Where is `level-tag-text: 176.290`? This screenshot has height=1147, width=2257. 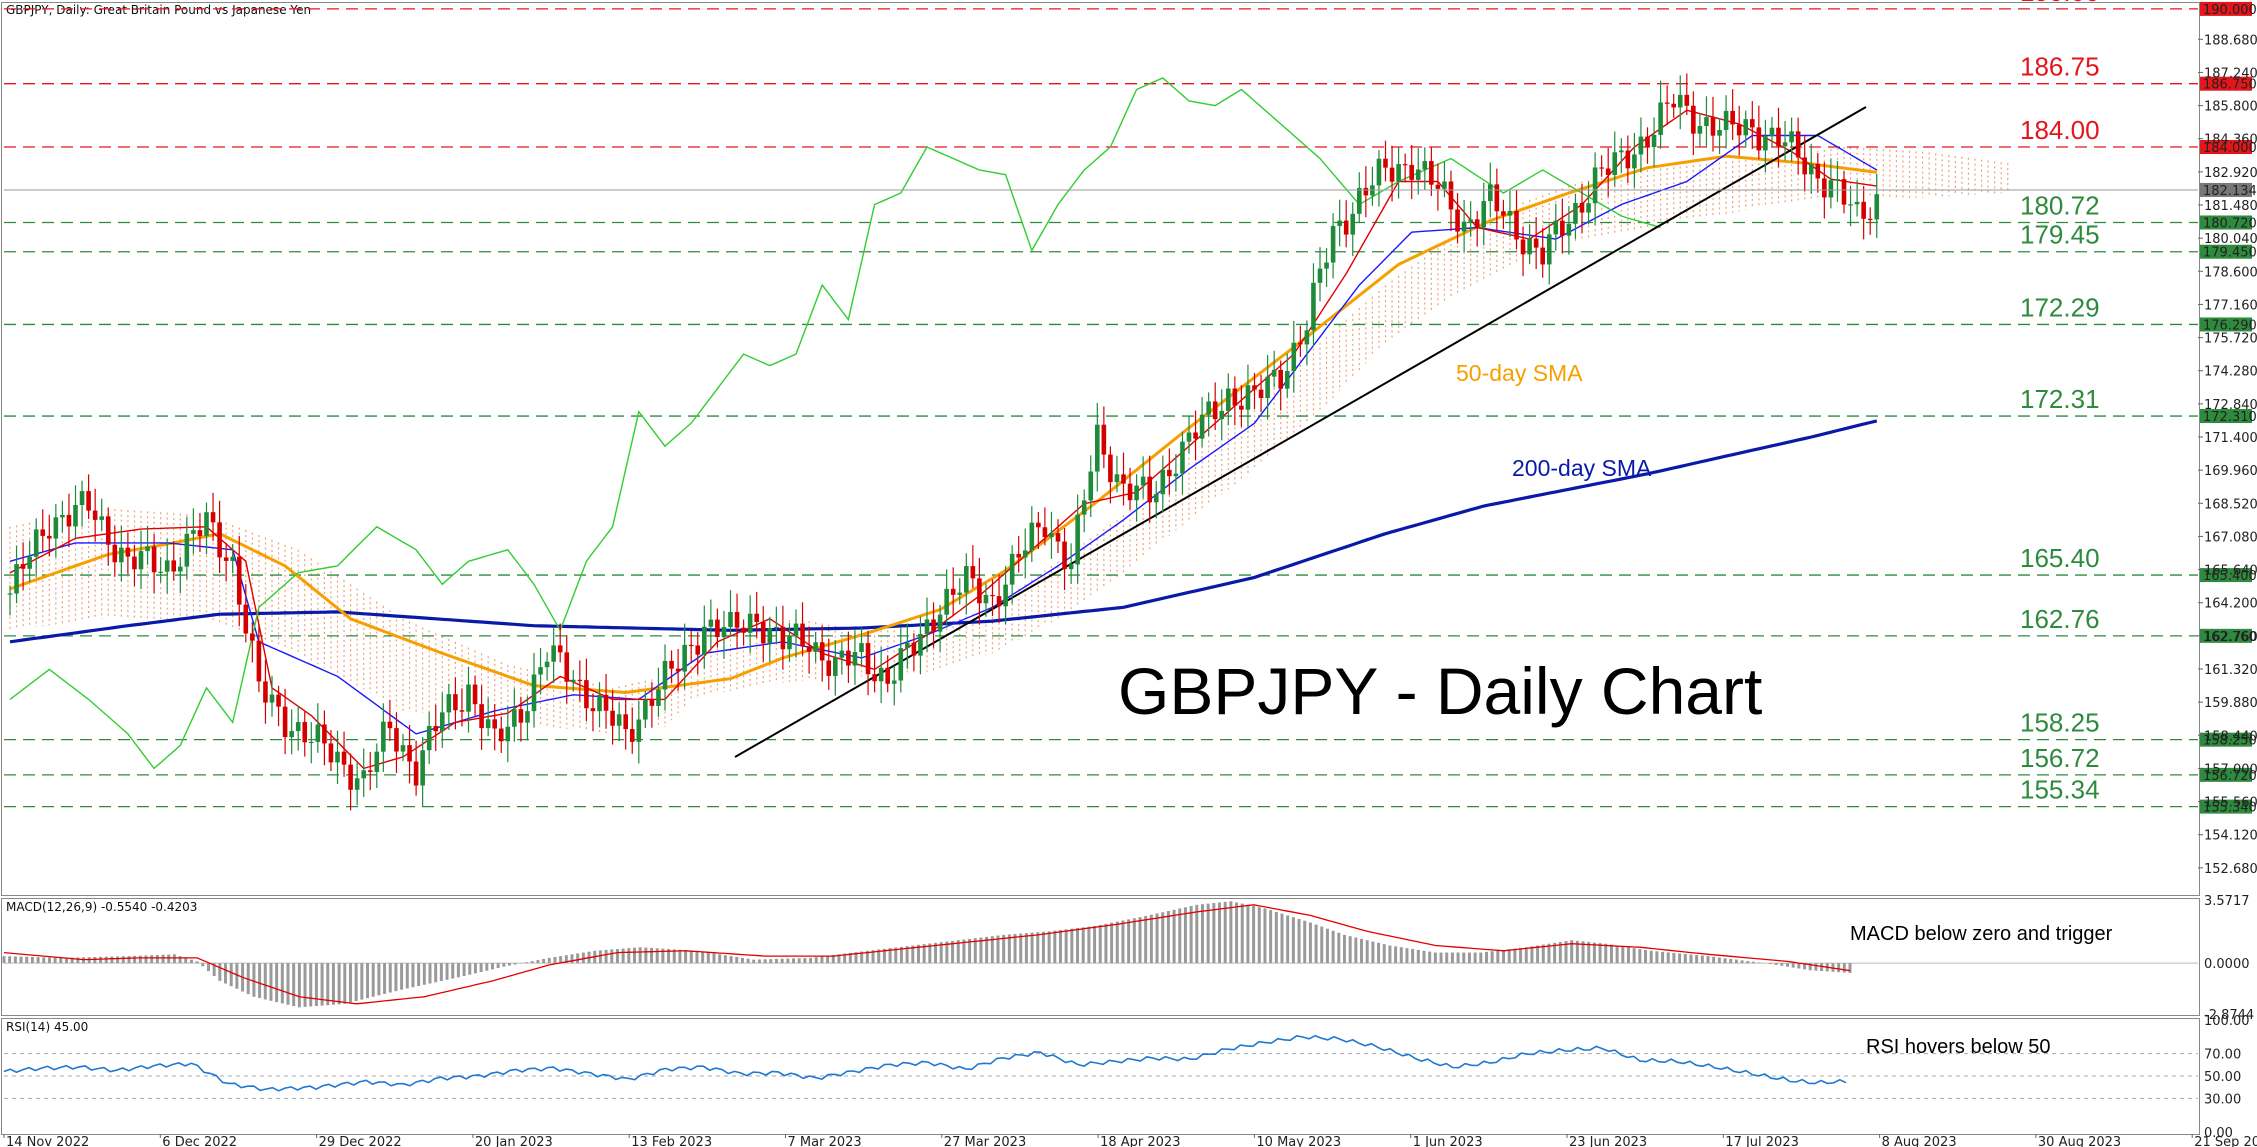
level-tag-text: 176.290 is located at coordinates (2230, 325).